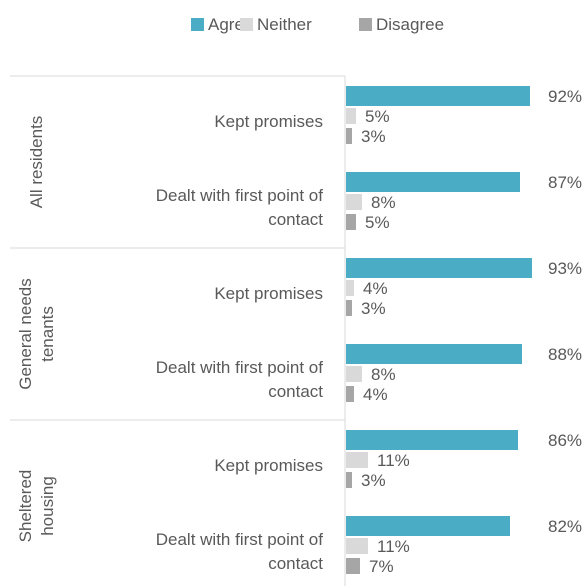 Image resolution: width=585 pixels, height=586 pixels. I want to click on value-label-agree: 82%, so click(565, 526).